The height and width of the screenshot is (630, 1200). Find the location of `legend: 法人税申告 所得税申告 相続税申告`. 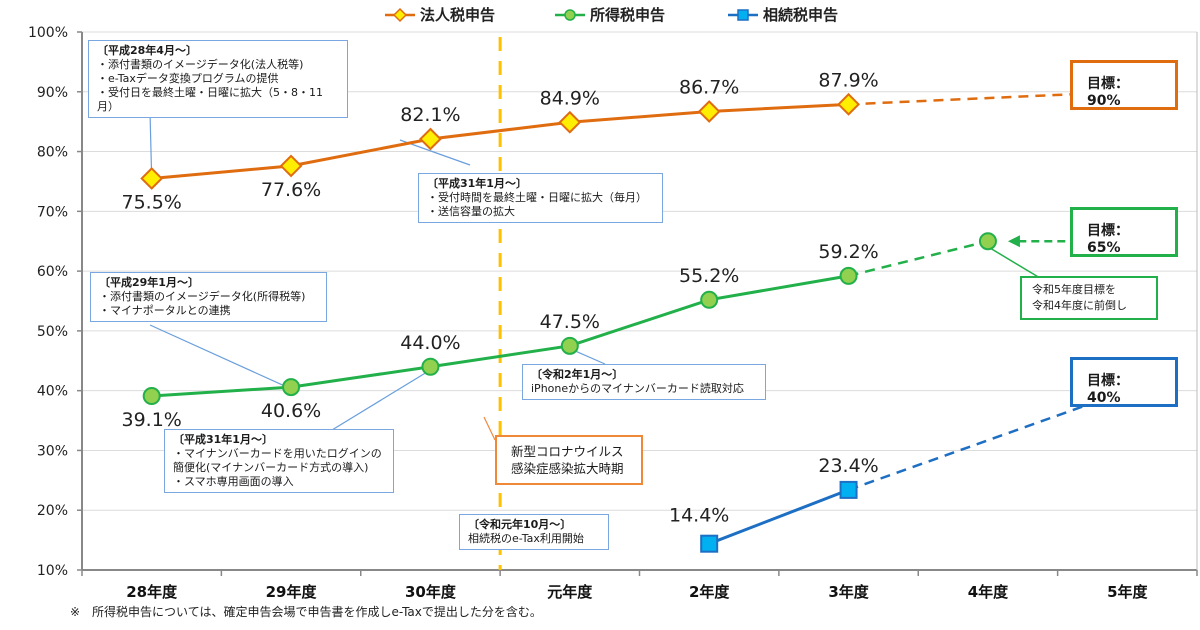

legend: 法人税申告 所得税申告 相続税申告 is located at coordinates (611, 15).